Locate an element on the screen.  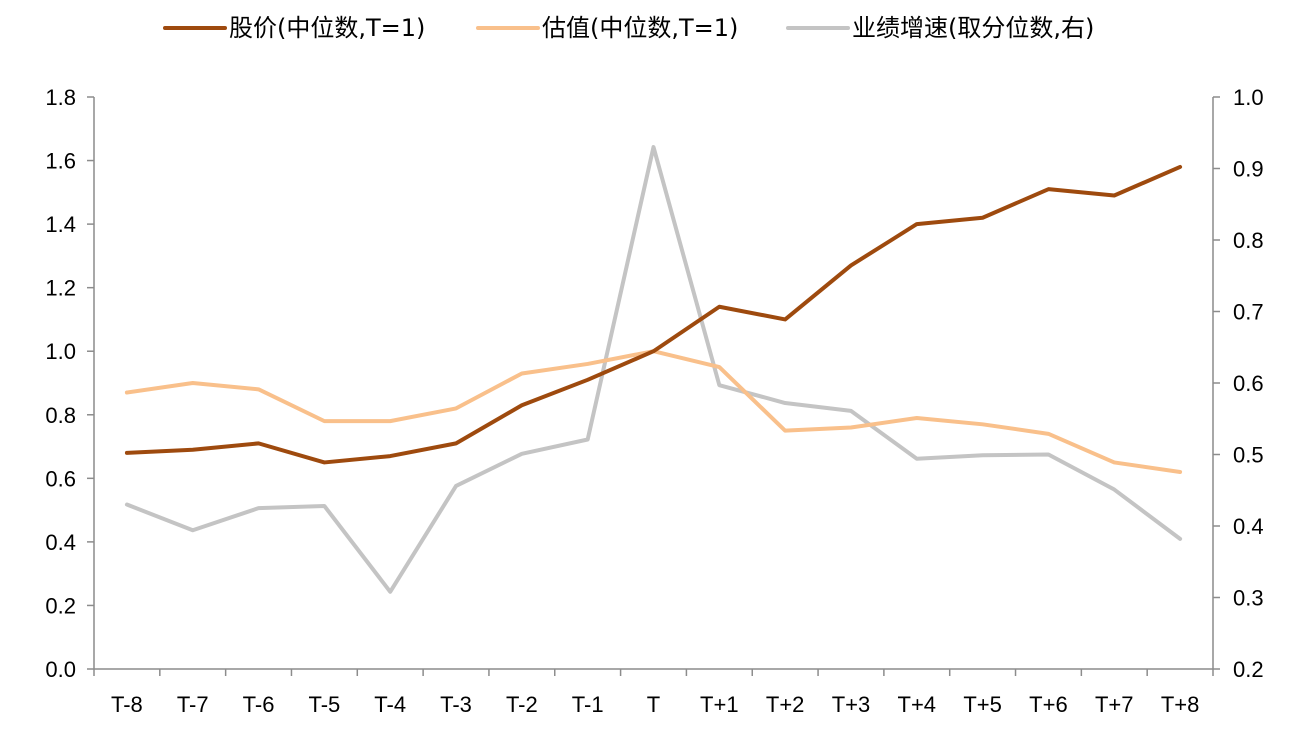
x-tick-label: T-6 is located at coordinates (259, 704).